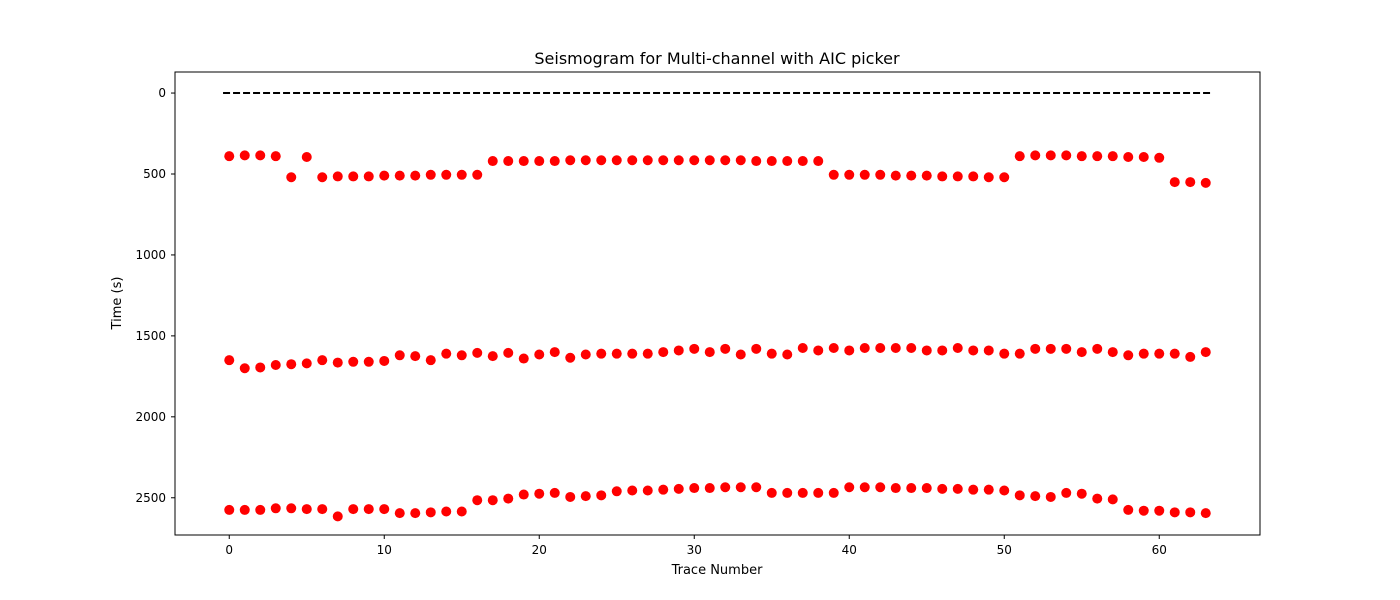  What do you see at coordinates (849, 550) in the screenshot?
I see `x-tick-label: 40` at bounding box center [849, 550].